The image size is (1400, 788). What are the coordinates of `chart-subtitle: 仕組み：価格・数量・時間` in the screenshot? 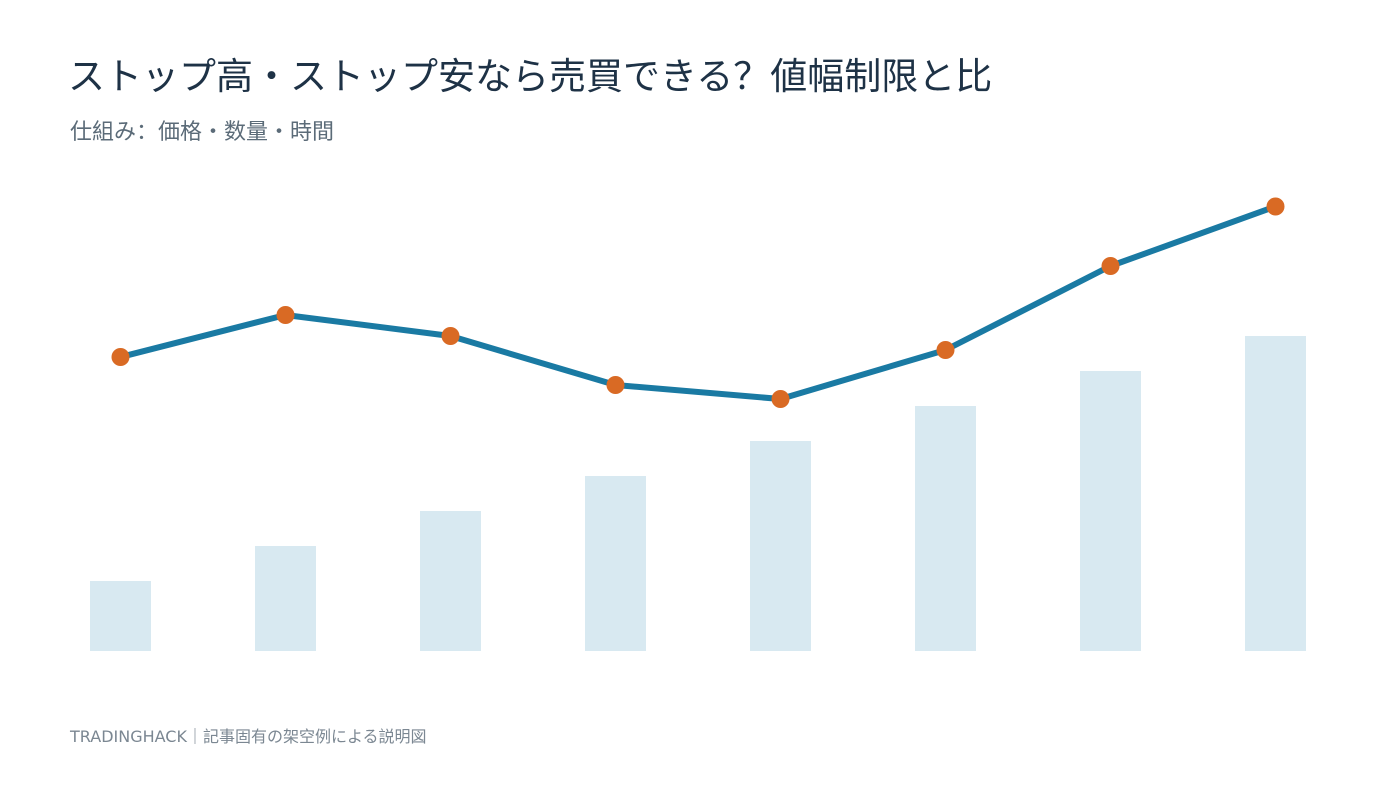 It's located at (202, 132).